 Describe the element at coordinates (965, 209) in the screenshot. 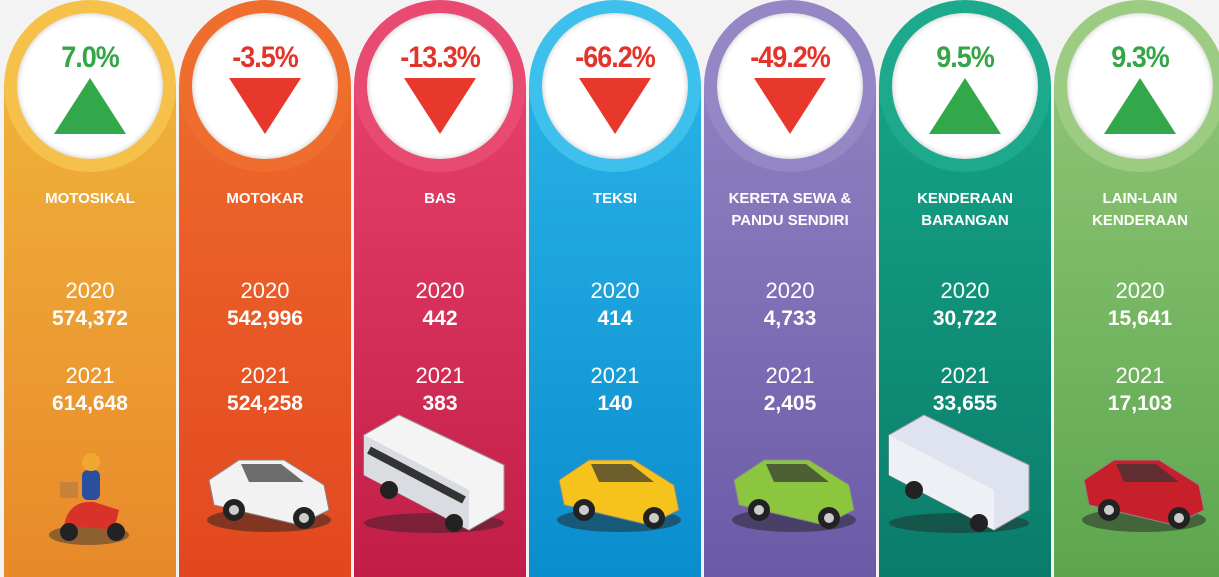

I see `vehicle-name: KENDERAAN BARANGAN` at that location.